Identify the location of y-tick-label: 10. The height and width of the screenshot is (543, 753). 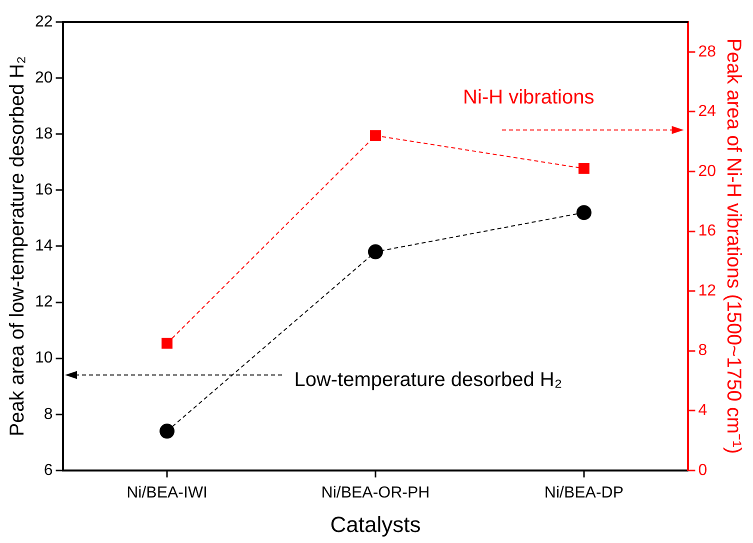
(44, 358).